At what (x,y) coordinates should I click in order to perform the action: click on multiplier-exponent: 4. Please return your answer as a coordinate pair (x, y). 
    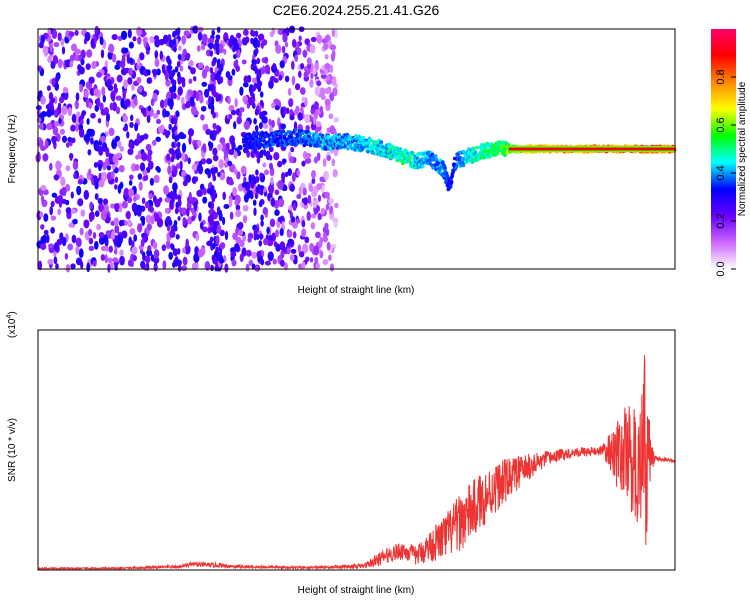
    Looking at the image, I should click on (9, 317).